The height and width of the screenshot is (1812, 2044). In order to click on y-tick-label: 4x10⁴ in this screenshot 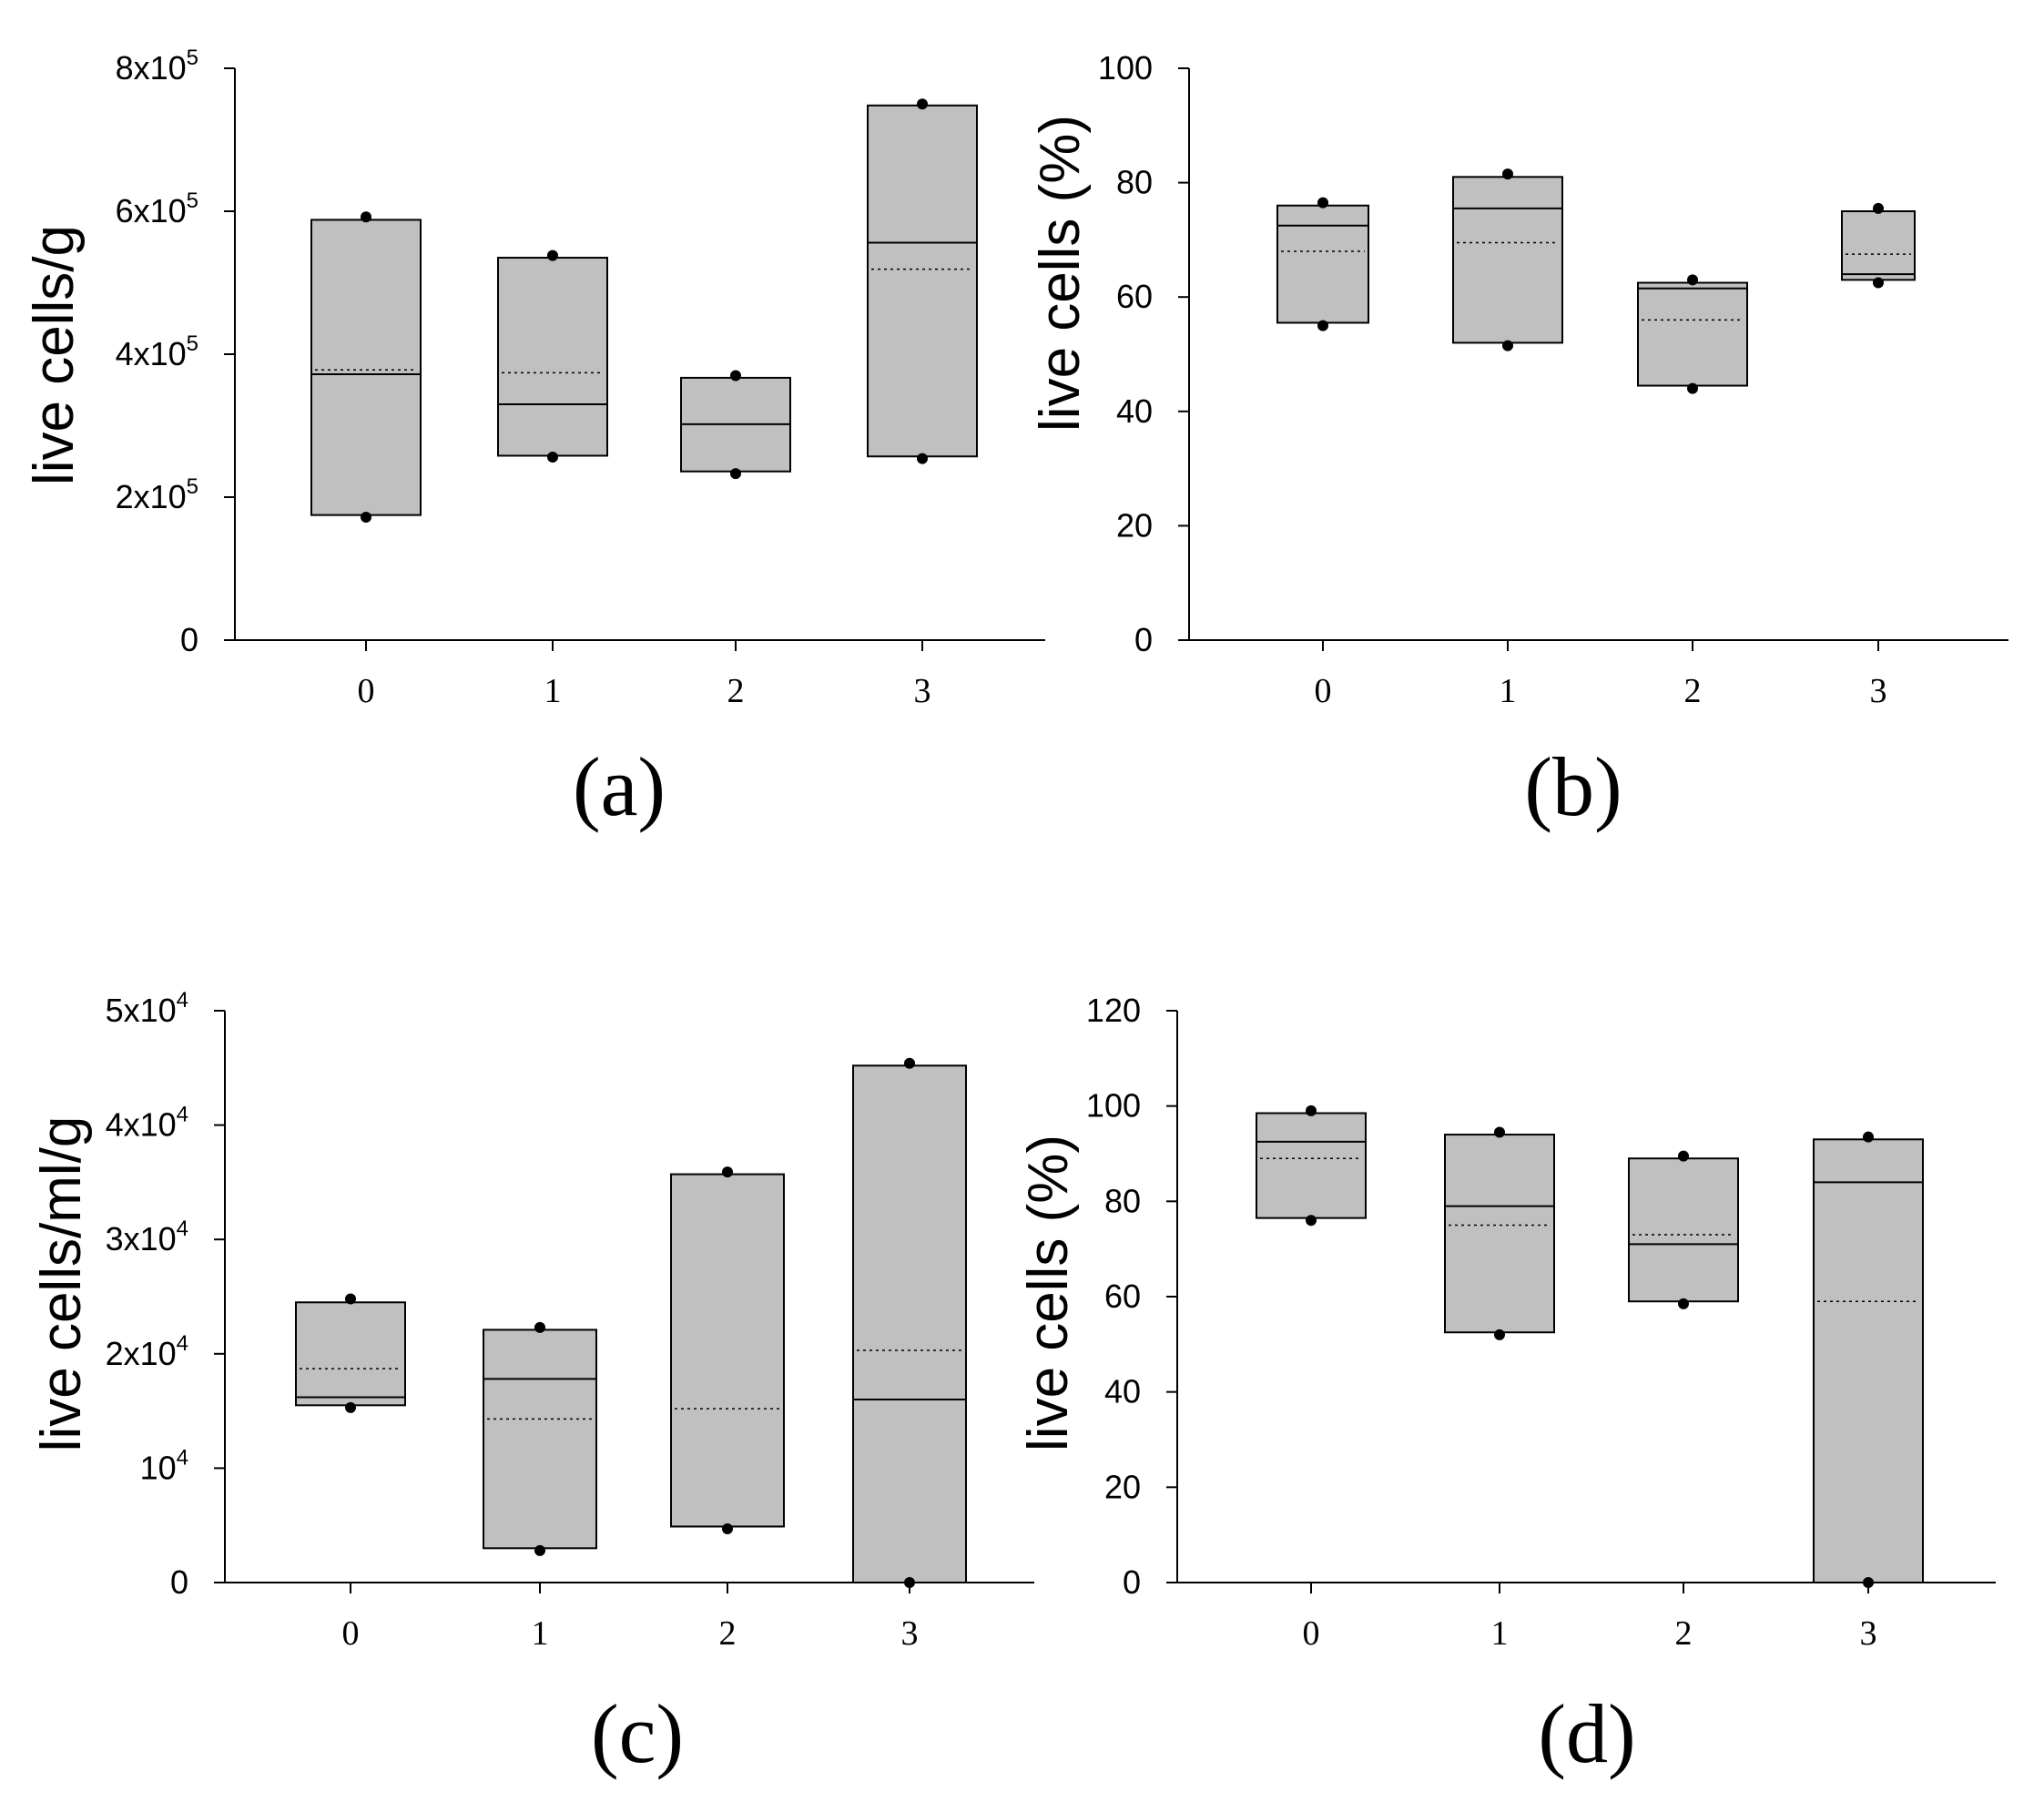, I will do `click(147, 1123)`.